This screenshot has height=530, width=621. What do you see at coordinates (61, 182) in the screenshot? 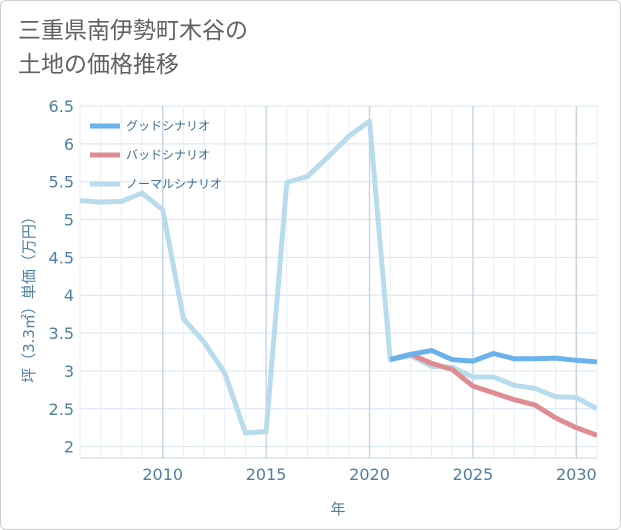
I see `y-tick-label: 5.5` at bounding box center [61, 182].